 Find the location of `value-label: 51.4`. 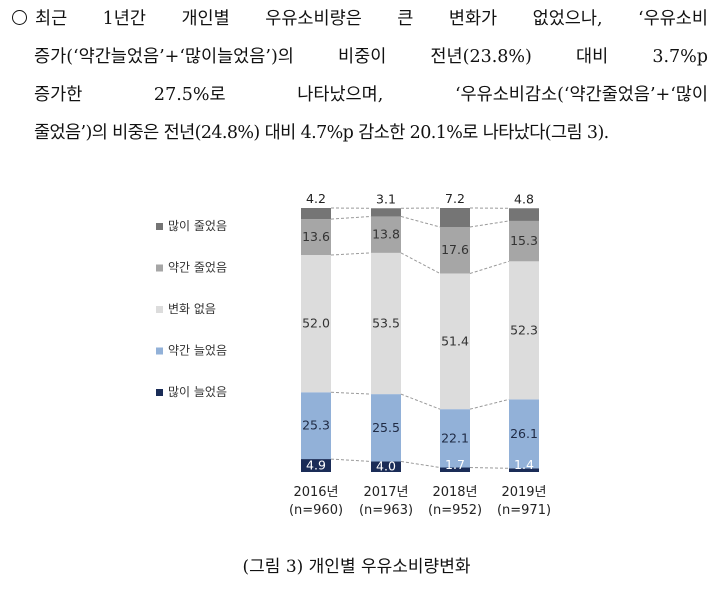

value-label: 51.4 is located at coordinates (455, 340).